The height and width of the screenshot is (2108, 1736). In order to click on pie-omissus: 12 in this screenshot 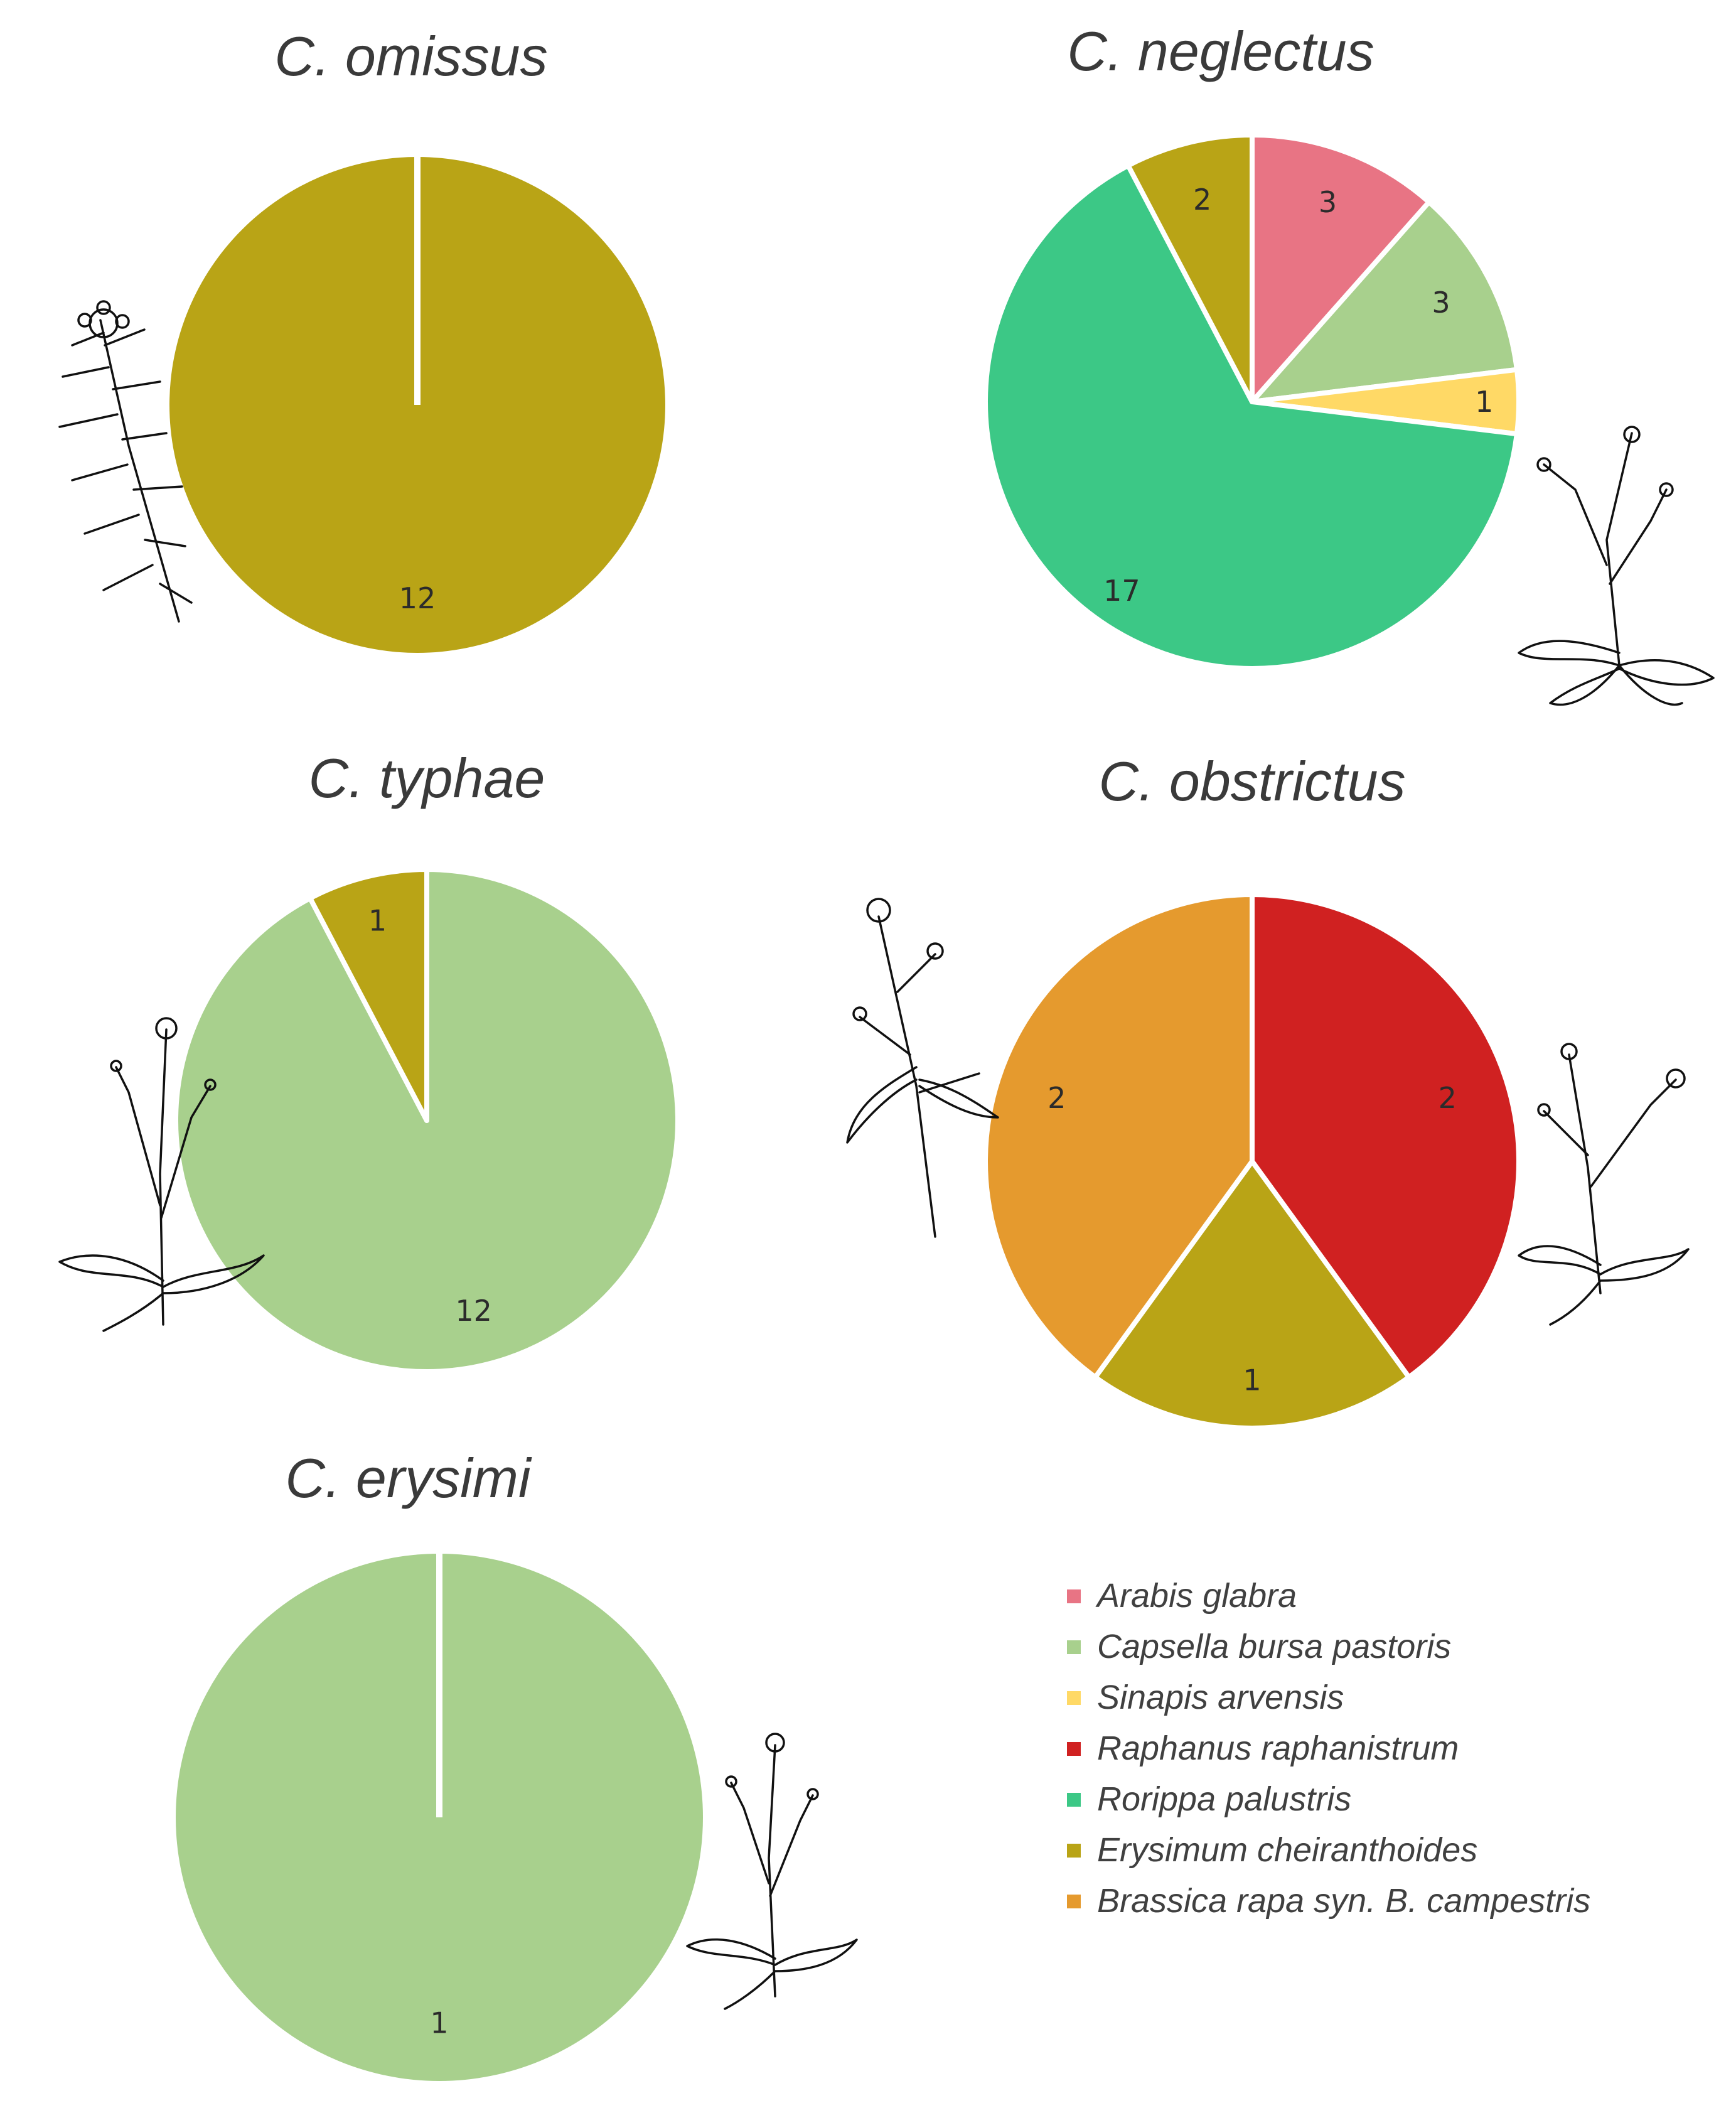, I will do `click(417, 405)`.